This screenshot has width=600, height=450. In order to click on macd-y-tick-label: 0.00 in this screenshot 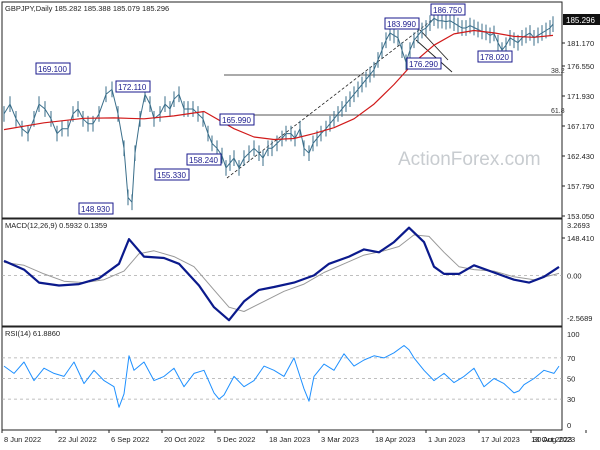, I will do `click(574, 275)`.